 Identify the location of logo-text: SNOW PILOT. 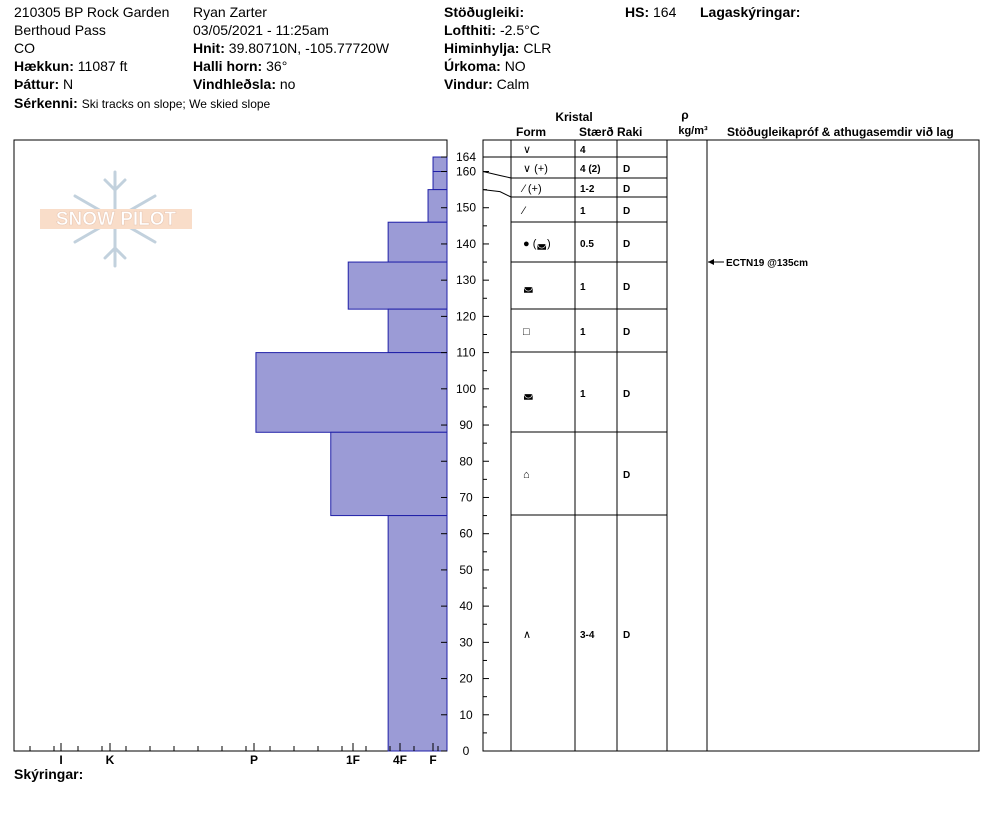
(116, 219).